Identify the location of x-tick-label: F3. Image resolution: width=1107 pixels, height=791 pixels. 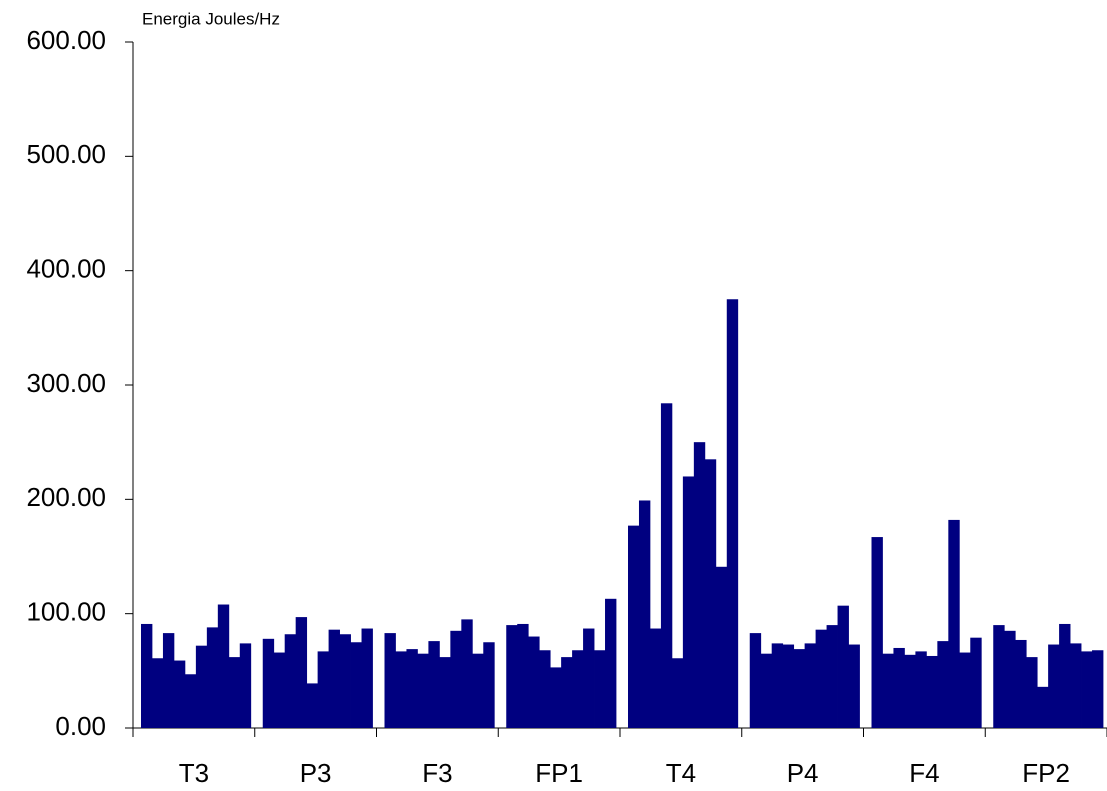
(437, 773).